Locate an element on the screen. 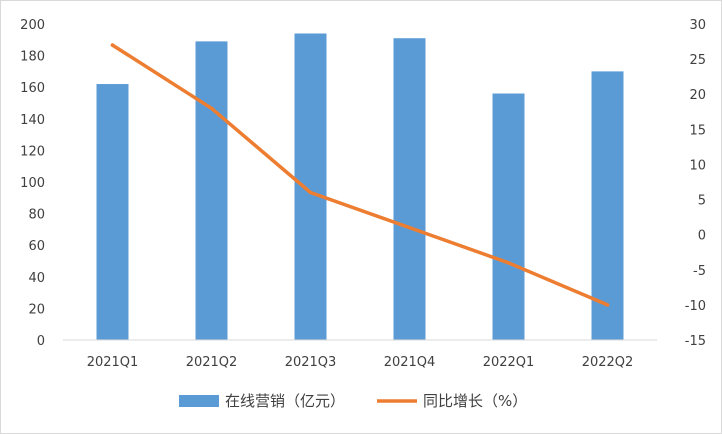  y2-tick-label: 20 is located at coordinates (697, 95).